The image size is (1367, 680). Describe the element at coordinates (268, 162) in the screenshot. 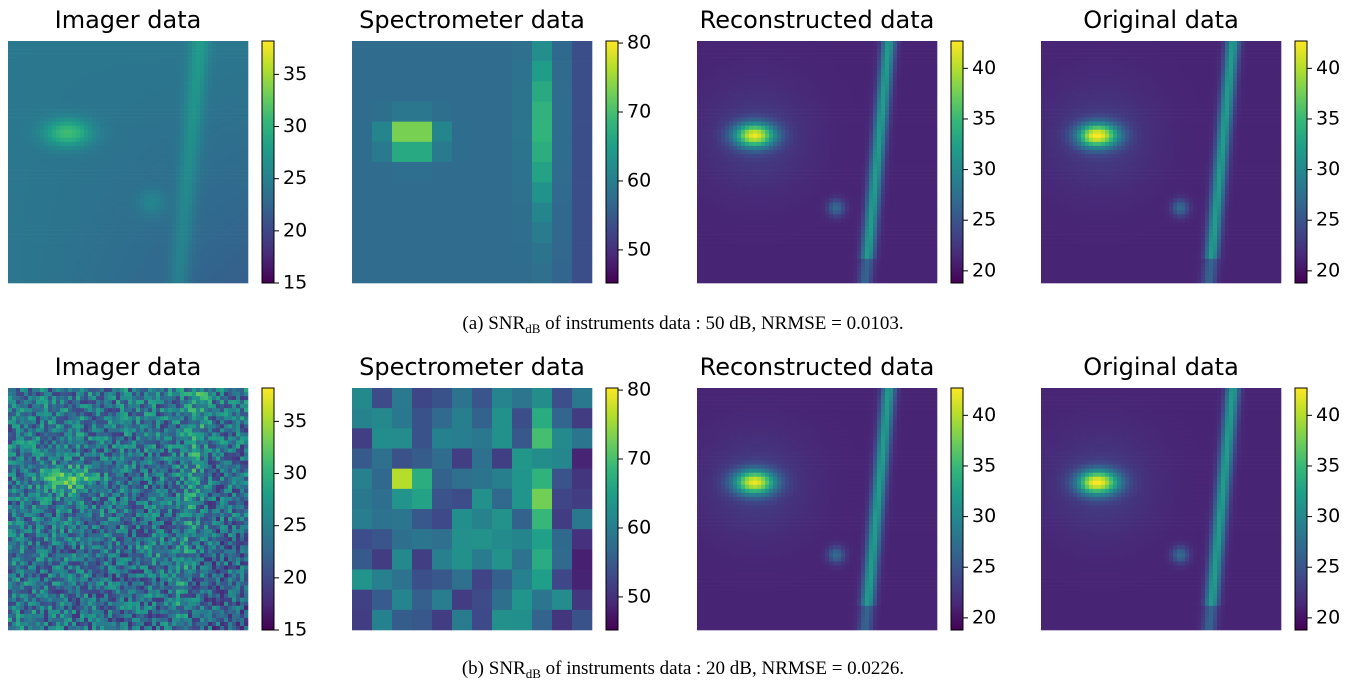

I see `colorbar` at that location.